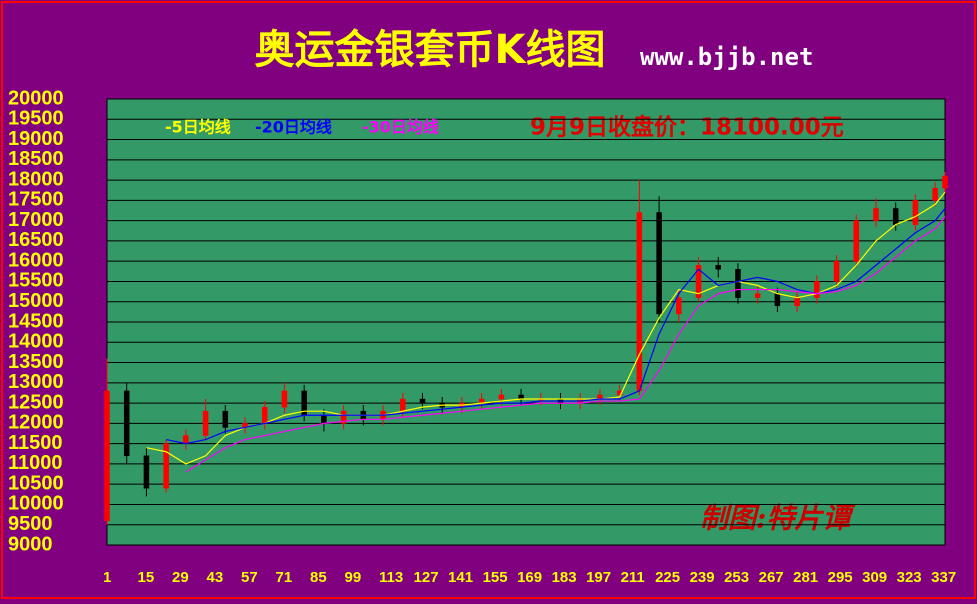  Describe the element at coordinates (249, 577) in the screenshot. I see `x-tick-label: 57` at that location.